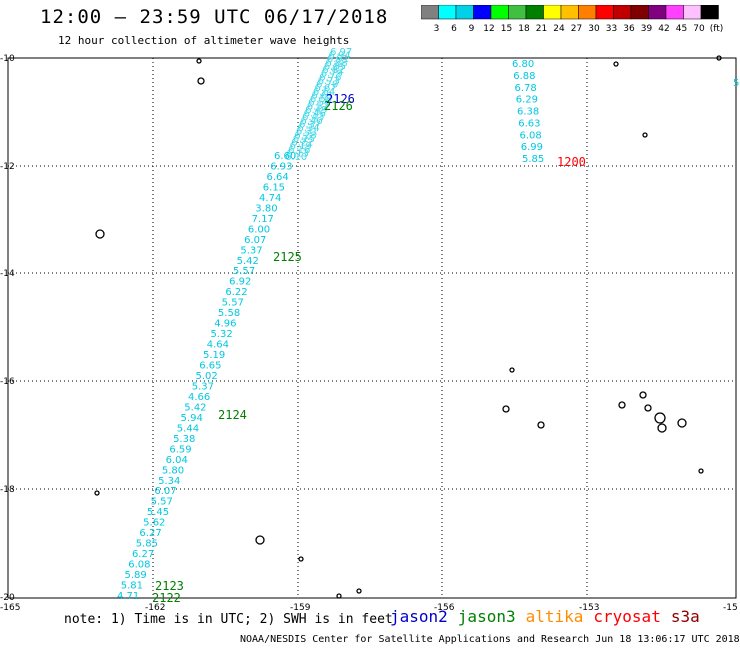 This screenshot has width=740, height=650. What do you see at coordinates (7, 598) in the screenshot?
I see `lat-tick-label: -20` at bounding box center [7, 598].